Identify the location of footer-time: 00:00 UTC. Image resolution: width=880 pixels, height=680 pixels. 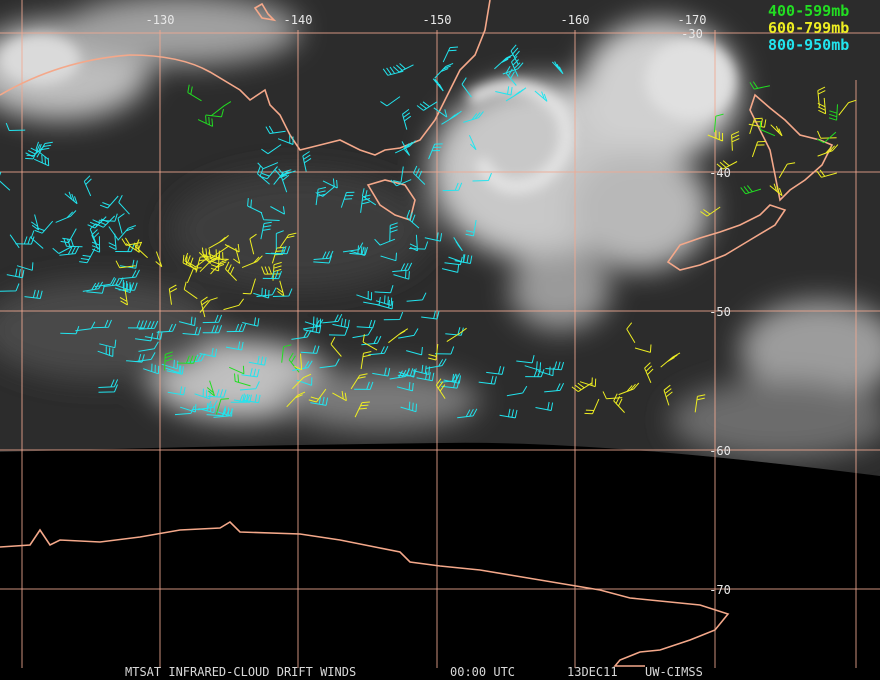
(482, 672).